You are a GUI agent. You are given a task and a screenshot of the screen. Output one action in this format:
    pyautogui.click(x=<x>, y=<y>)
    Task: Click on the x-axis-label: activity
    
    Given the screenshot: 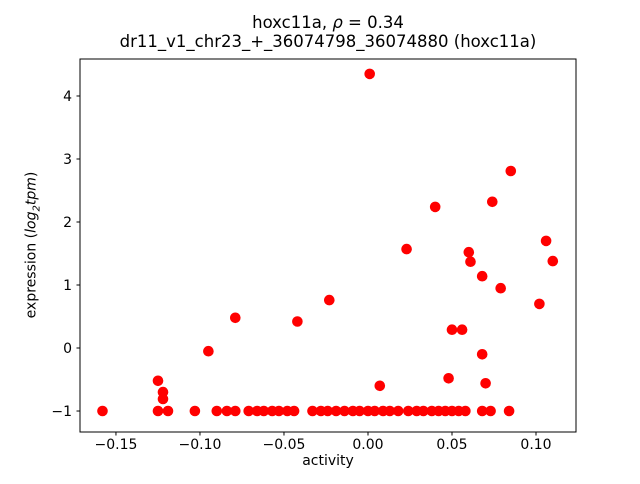 What is the action you would take?
    pyautogui.click(x=328, y=461)
    